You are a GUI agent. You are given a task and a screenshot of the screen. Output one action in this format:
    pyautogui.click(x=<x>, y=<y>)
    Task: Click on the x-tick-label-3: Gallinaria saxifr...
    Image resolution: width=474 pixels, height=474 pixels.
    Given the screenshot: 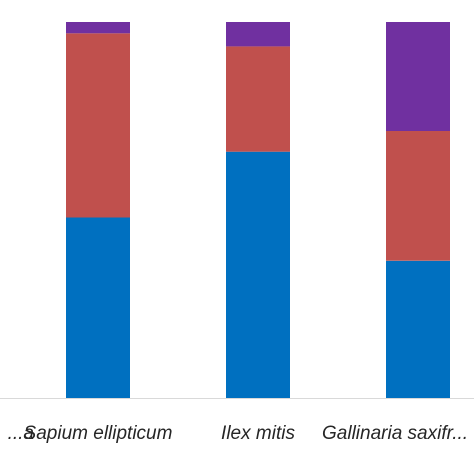 What is the action you would take?
    pyautogui.click(x=395, y=433)
    